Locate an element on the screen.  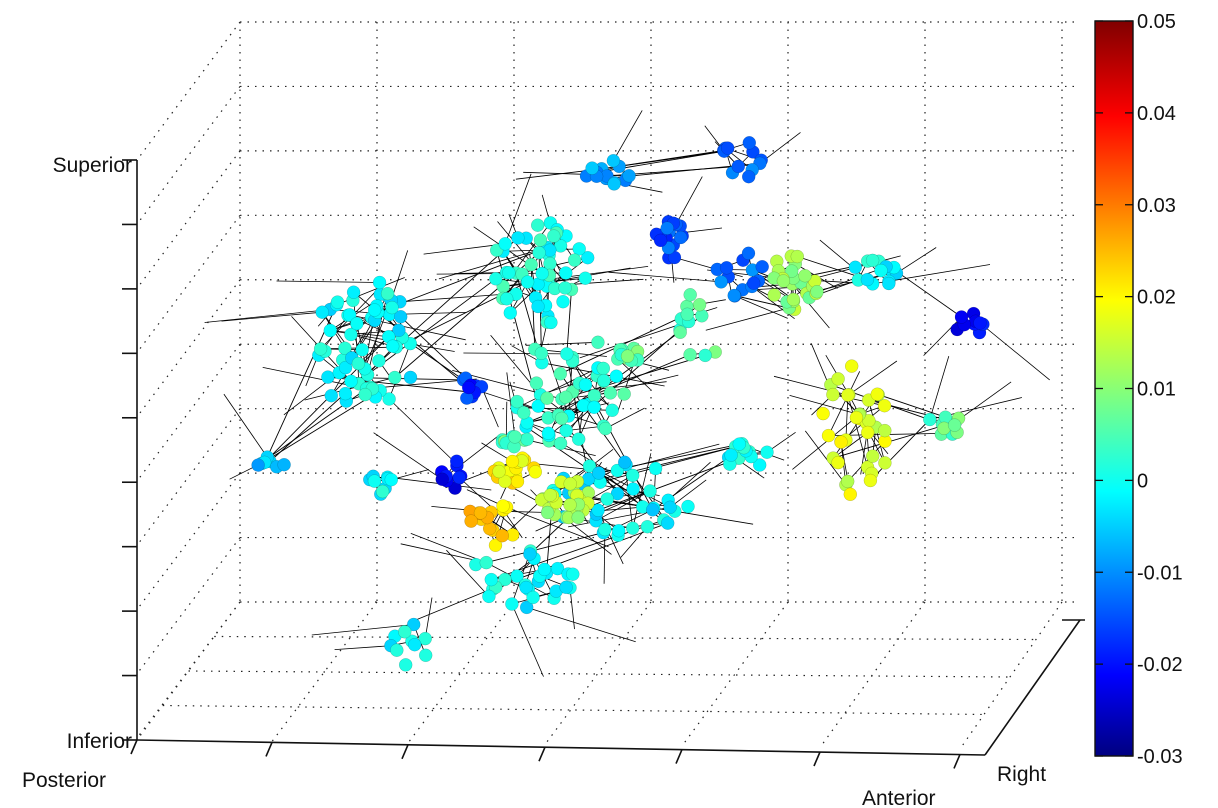
x-axis-max-label: Anterior is located at coordinates (899, 797).